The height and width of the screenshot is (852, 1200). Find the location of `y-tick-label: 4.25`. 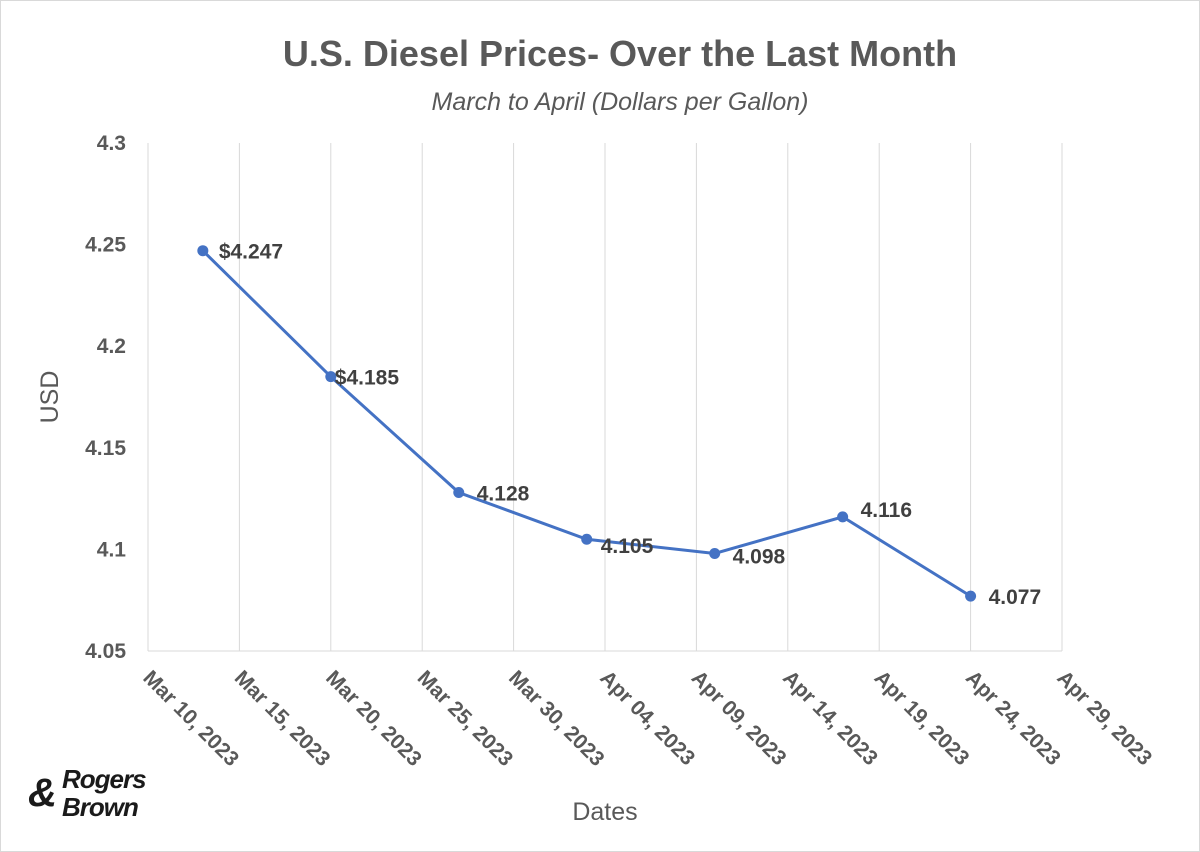

y-tick-label: 4.25 is located at coordinates (105, 245).